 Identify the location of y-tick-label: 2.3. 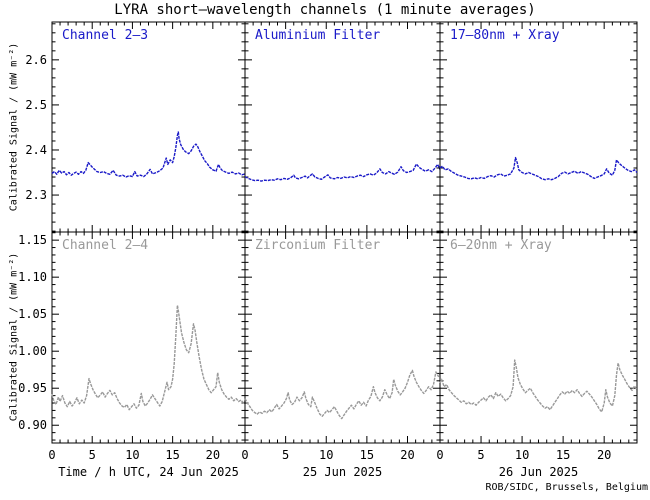
(36, 195).